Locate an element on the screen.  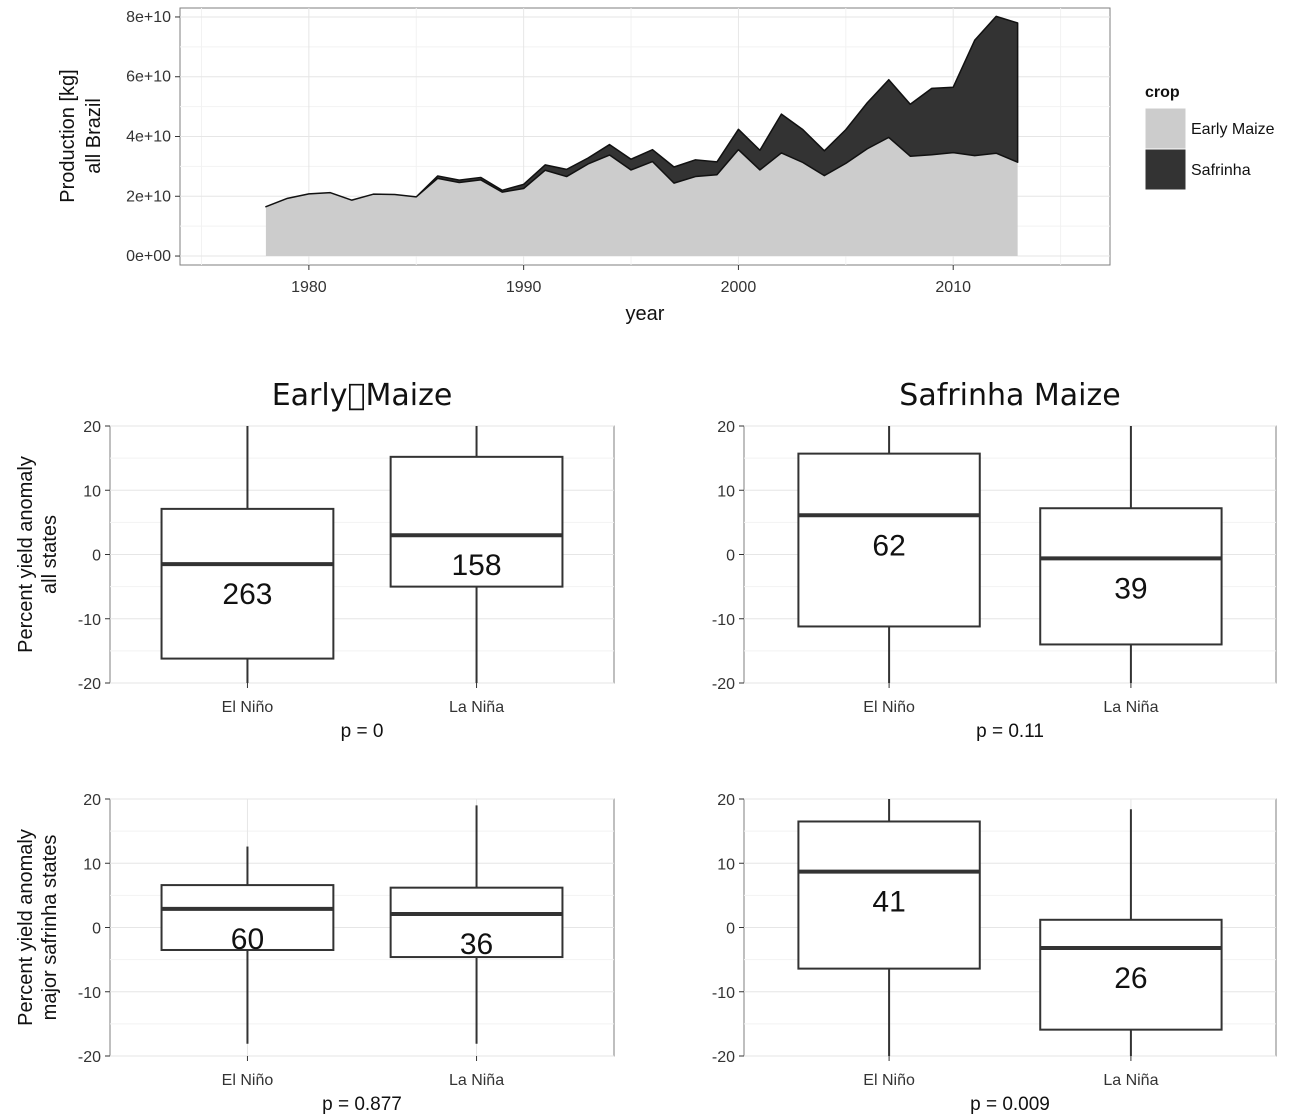
p-value-label: p = 0.009 is located at coordinates (1010, 1104).